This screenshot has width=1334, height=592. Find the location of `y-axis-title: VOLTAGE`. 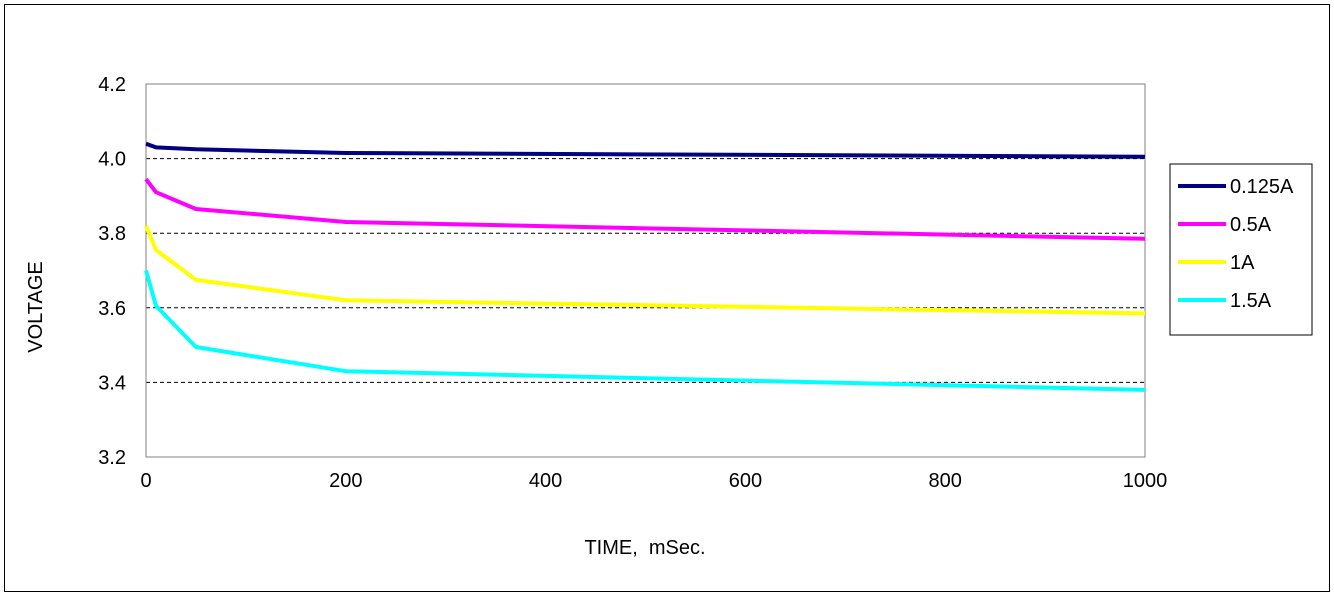

y-axis-title: VOLTAGE is located at coordinates (36, 307).